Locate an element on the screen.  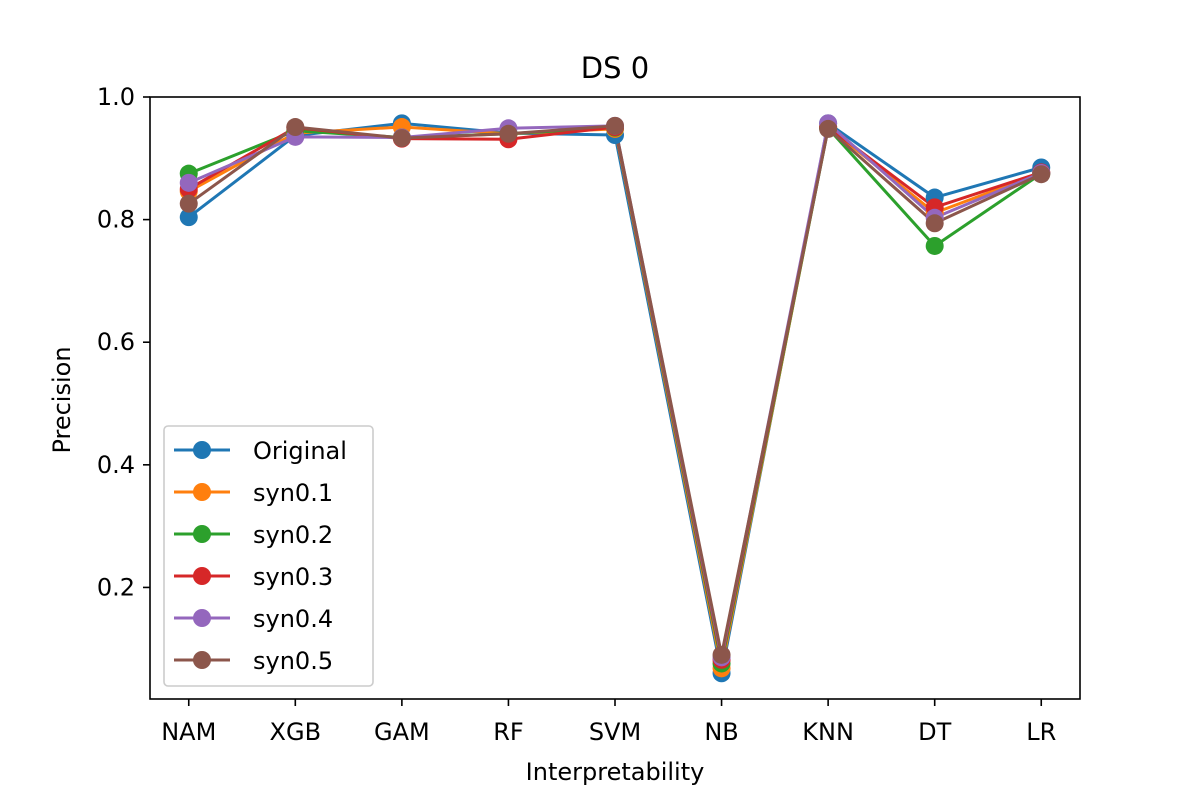
legend-entry: syn0.4 is located at coordinates (253, 619).